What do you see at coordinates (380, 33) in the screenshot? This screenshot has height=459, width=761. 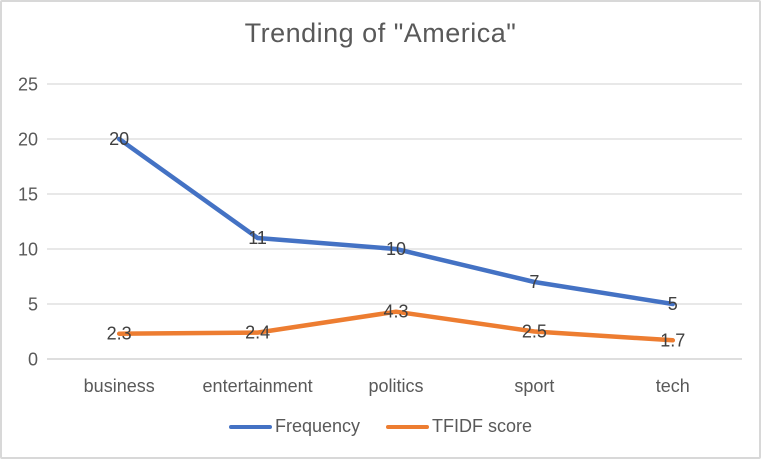 I see `chart-title: Trending of "America"` at bounding box center [380, 33].